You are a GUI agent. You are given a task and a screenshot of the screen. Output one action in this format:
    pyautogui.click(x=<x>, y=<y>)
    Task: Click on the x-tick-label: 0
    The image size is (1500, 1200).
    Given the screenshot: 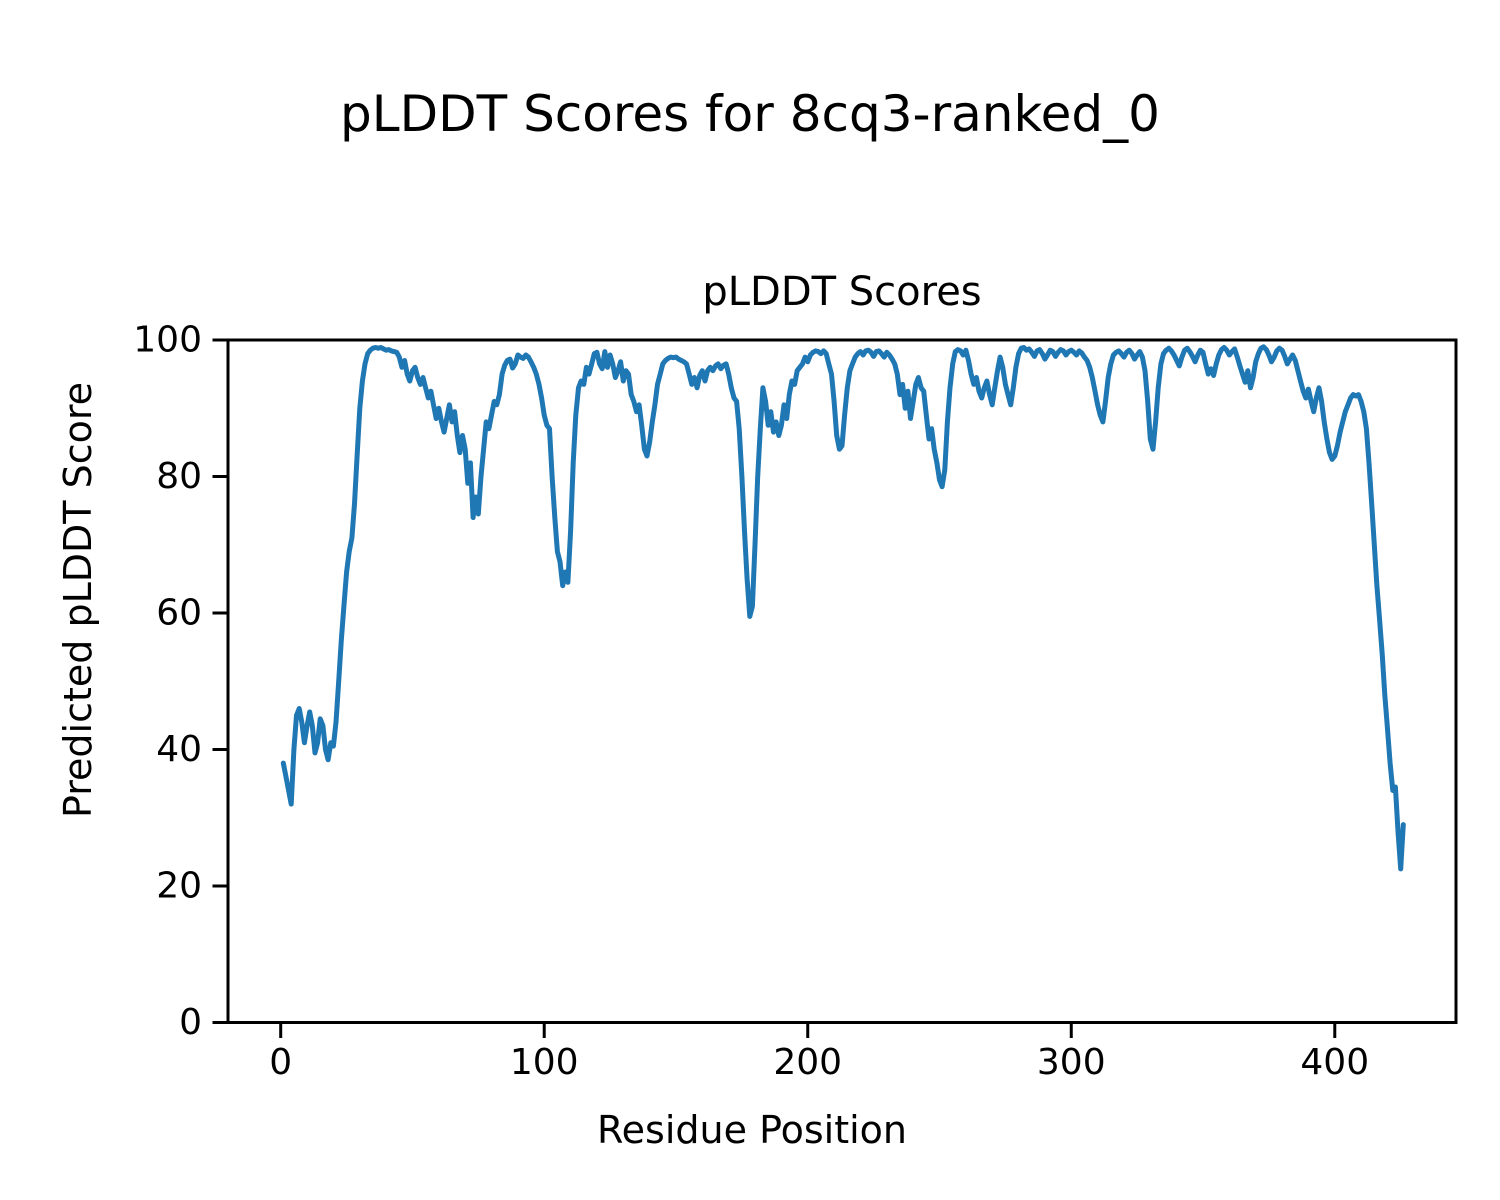 What is the action you would take?
    pyautogui.click(x=280, y=1062)
    